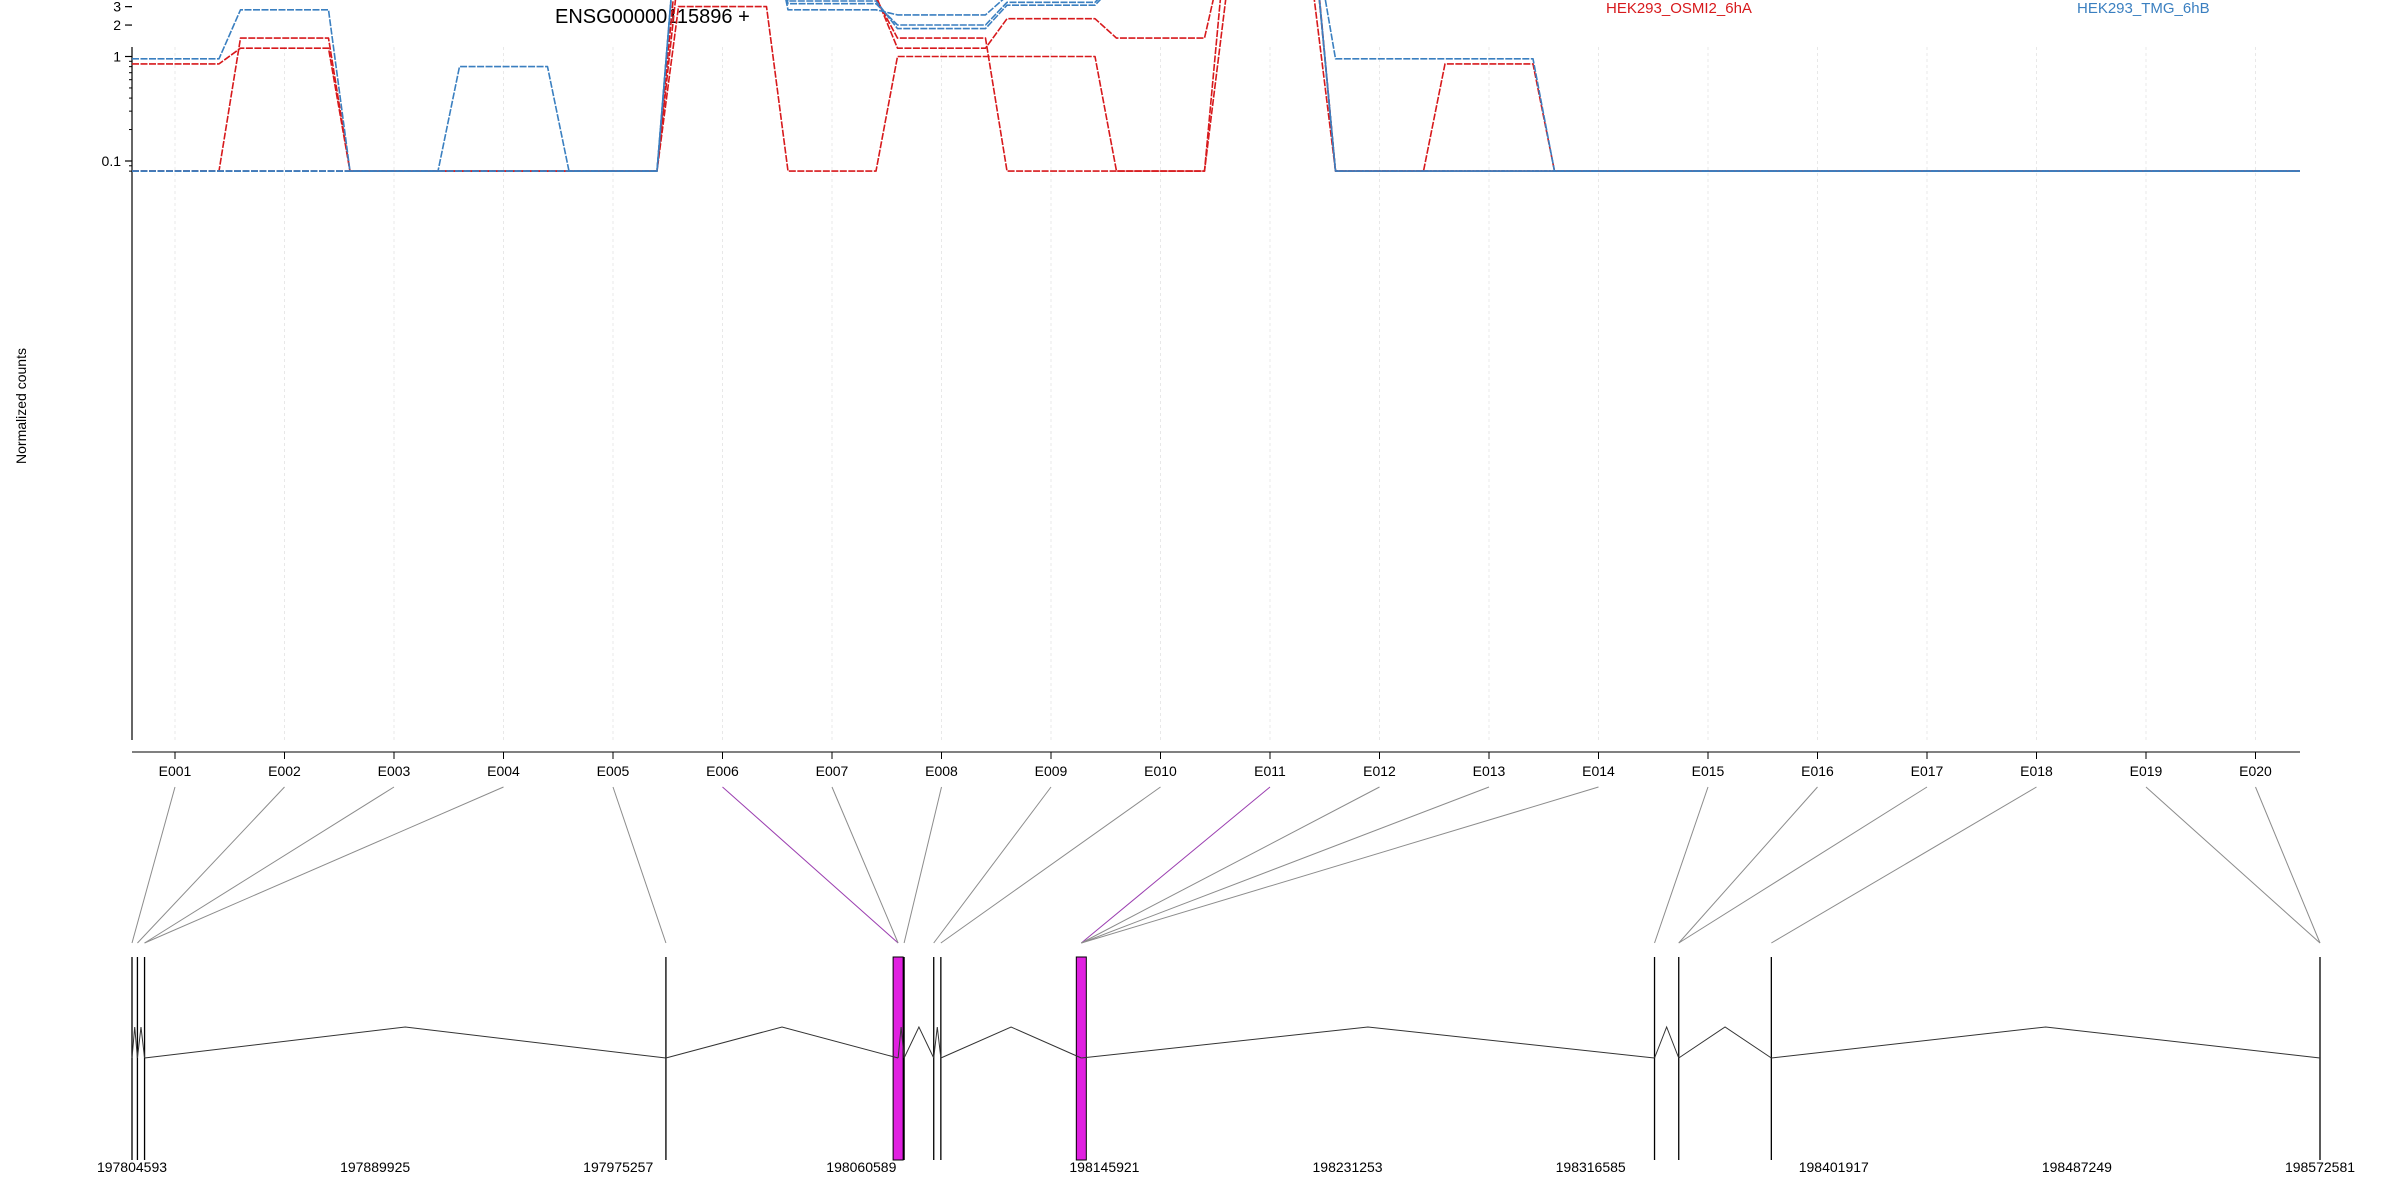  What do you see at coordinates (1598, 771) in the screenshot?
I see `exon-label-E014: E014` at bounding box center [1598, 771].